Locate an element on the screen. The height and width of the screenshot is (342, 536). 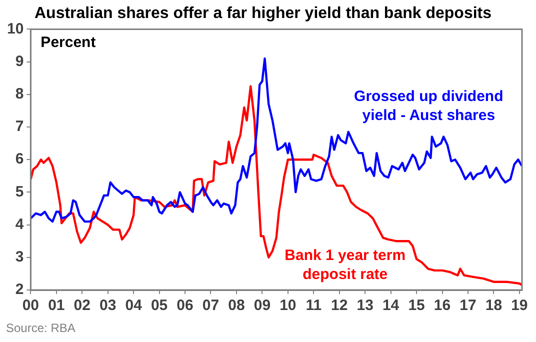
y-tick-label: 3 is located at coordinates (19, 257).